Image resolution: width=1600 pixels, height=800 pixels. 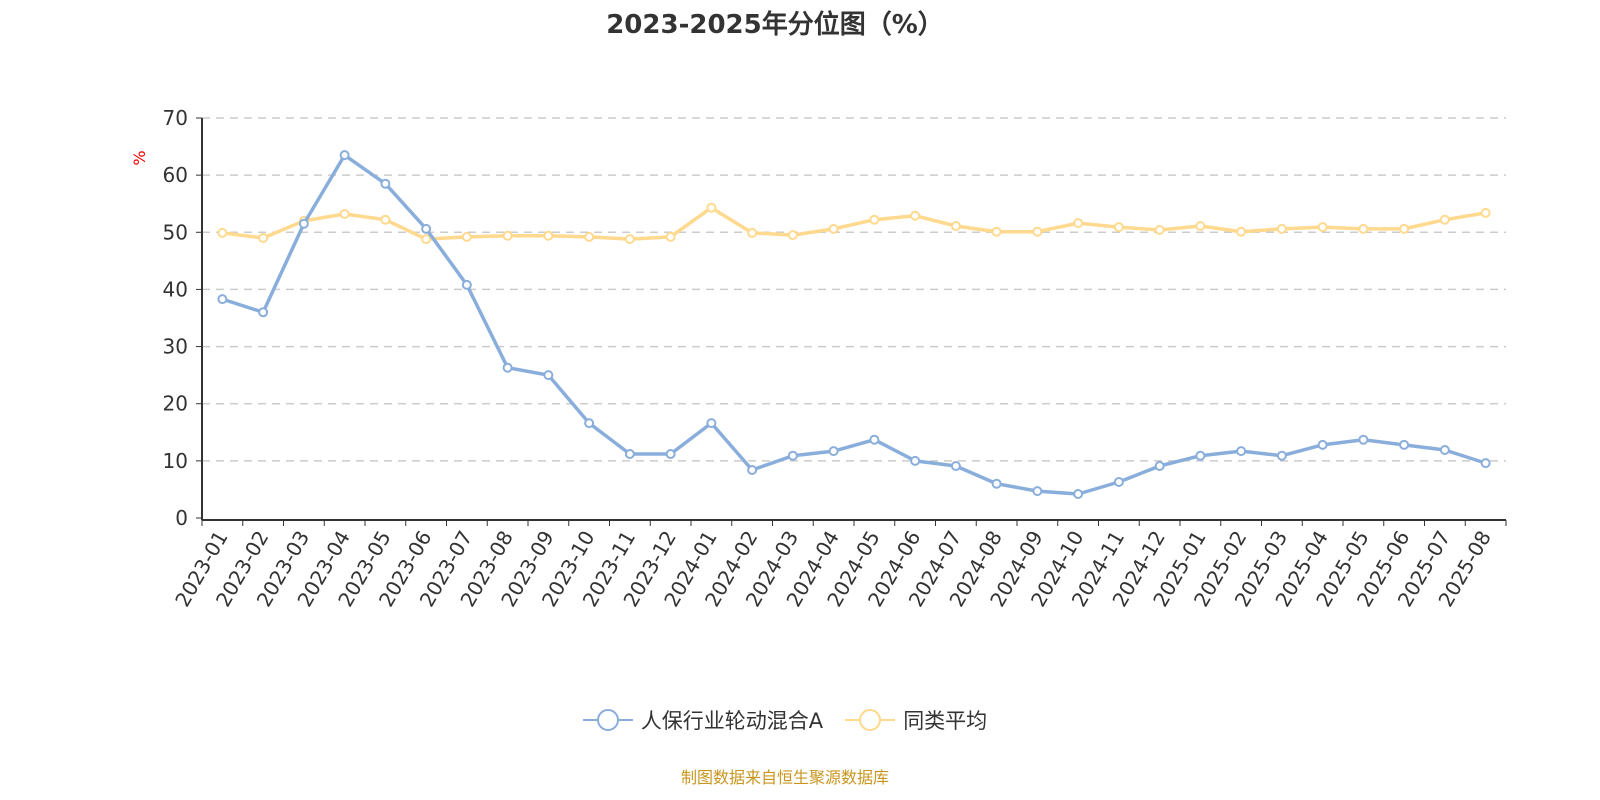 I want to click on legend-label: 同类平均, so click(x=945, y=721).